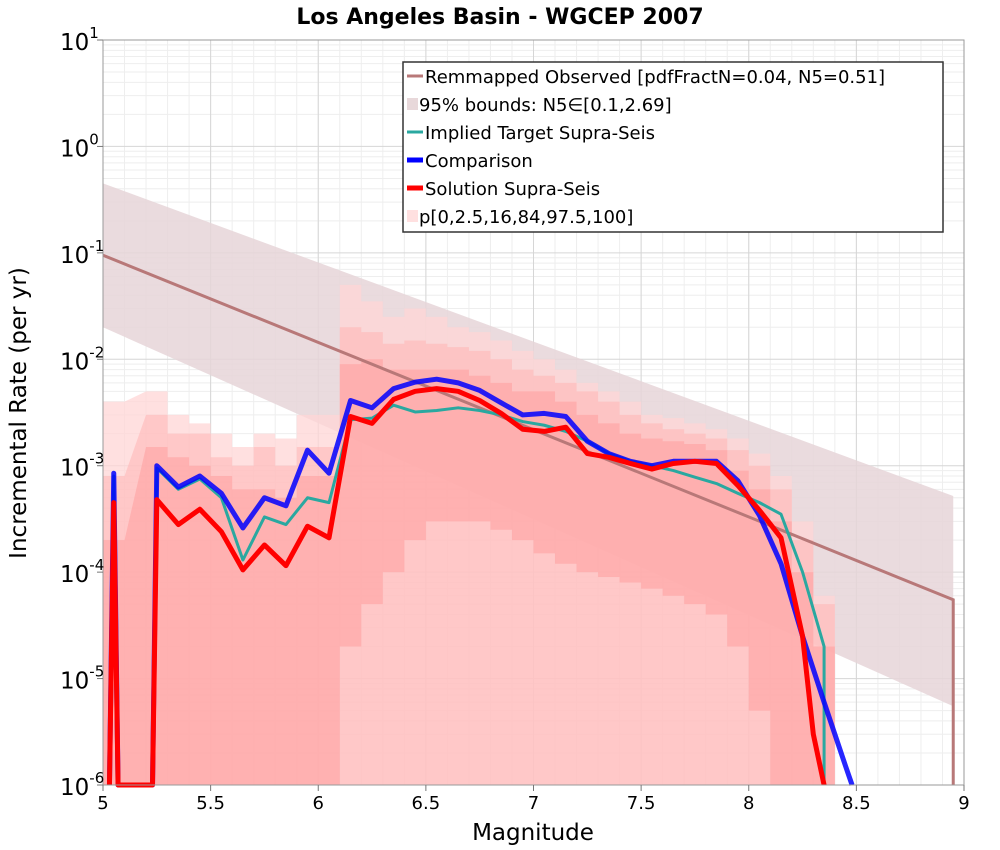 The height and width of the screenshot is (850, 1000). What do you see at coordinates (479, 161) in the screenshot?
I see `legend-label: Comparison` at bounding box center [479, 161].